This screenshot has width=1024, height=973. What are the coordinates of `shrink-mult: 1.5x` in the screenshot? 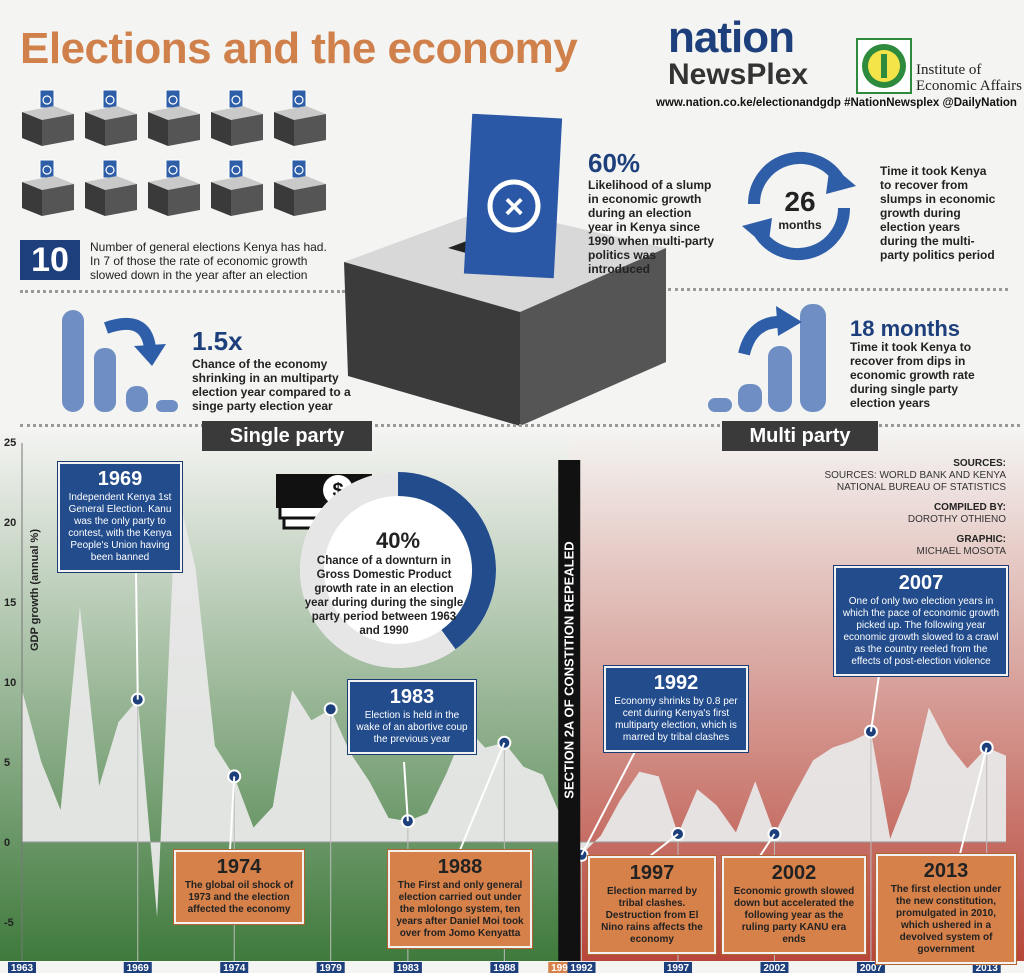 It's located at (217, 341).